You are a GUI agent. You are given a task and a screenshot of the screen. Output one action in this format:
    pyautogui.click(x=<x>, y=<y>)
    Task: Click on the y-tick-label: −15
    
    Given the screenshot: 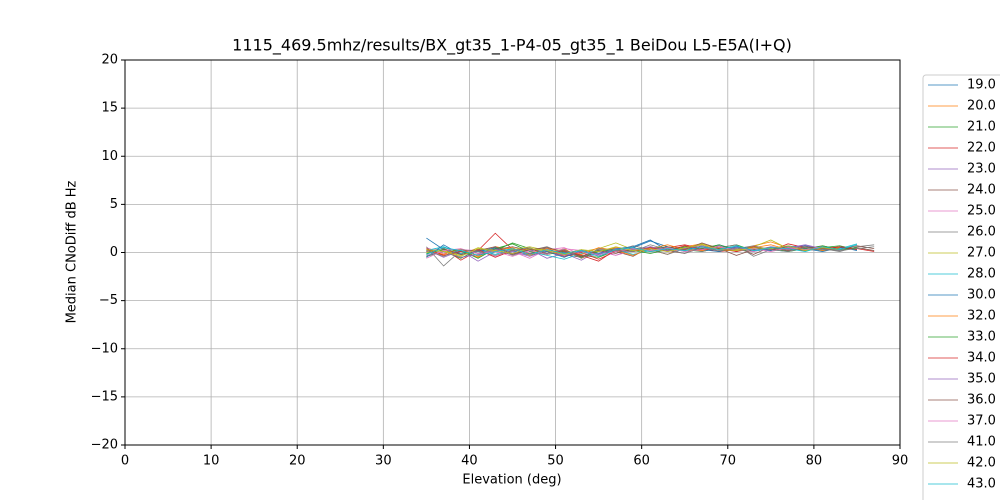 What is the action you would take?
    pyautogui.click(x=104, y=396)
    